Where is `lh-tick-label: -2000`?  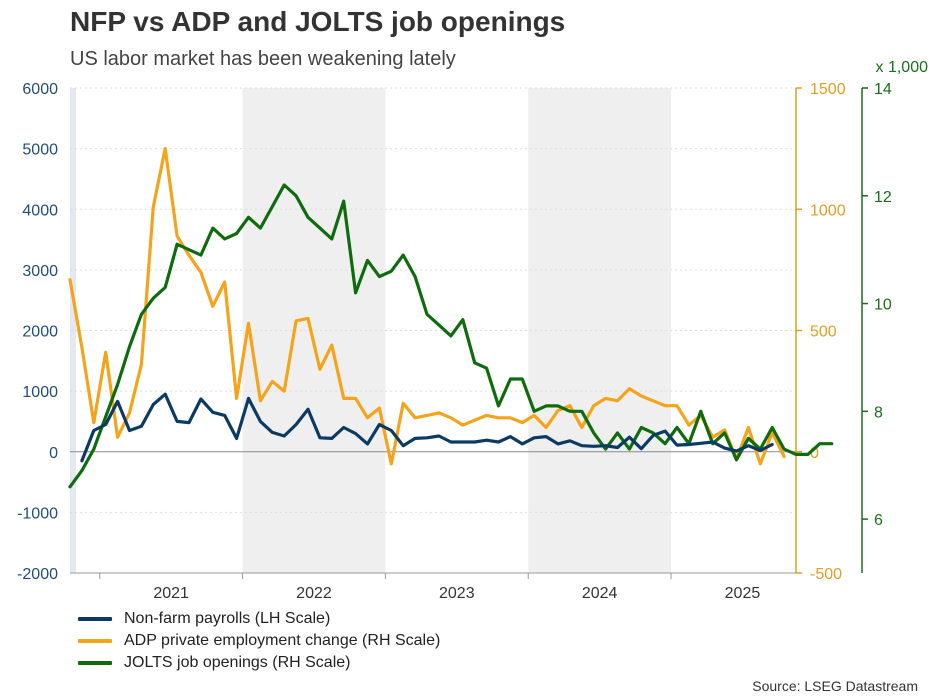
lh-tick-label: -2000 is located at coordinates (37, 574).